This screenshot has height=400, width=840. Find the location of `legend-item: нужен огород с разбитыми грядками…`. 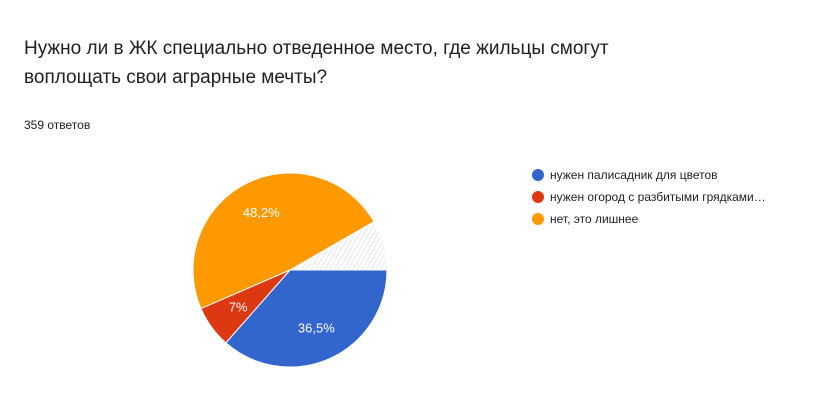

legend-item: нужен огород с разбитыми грядками… is located at coordinates (649, 197).